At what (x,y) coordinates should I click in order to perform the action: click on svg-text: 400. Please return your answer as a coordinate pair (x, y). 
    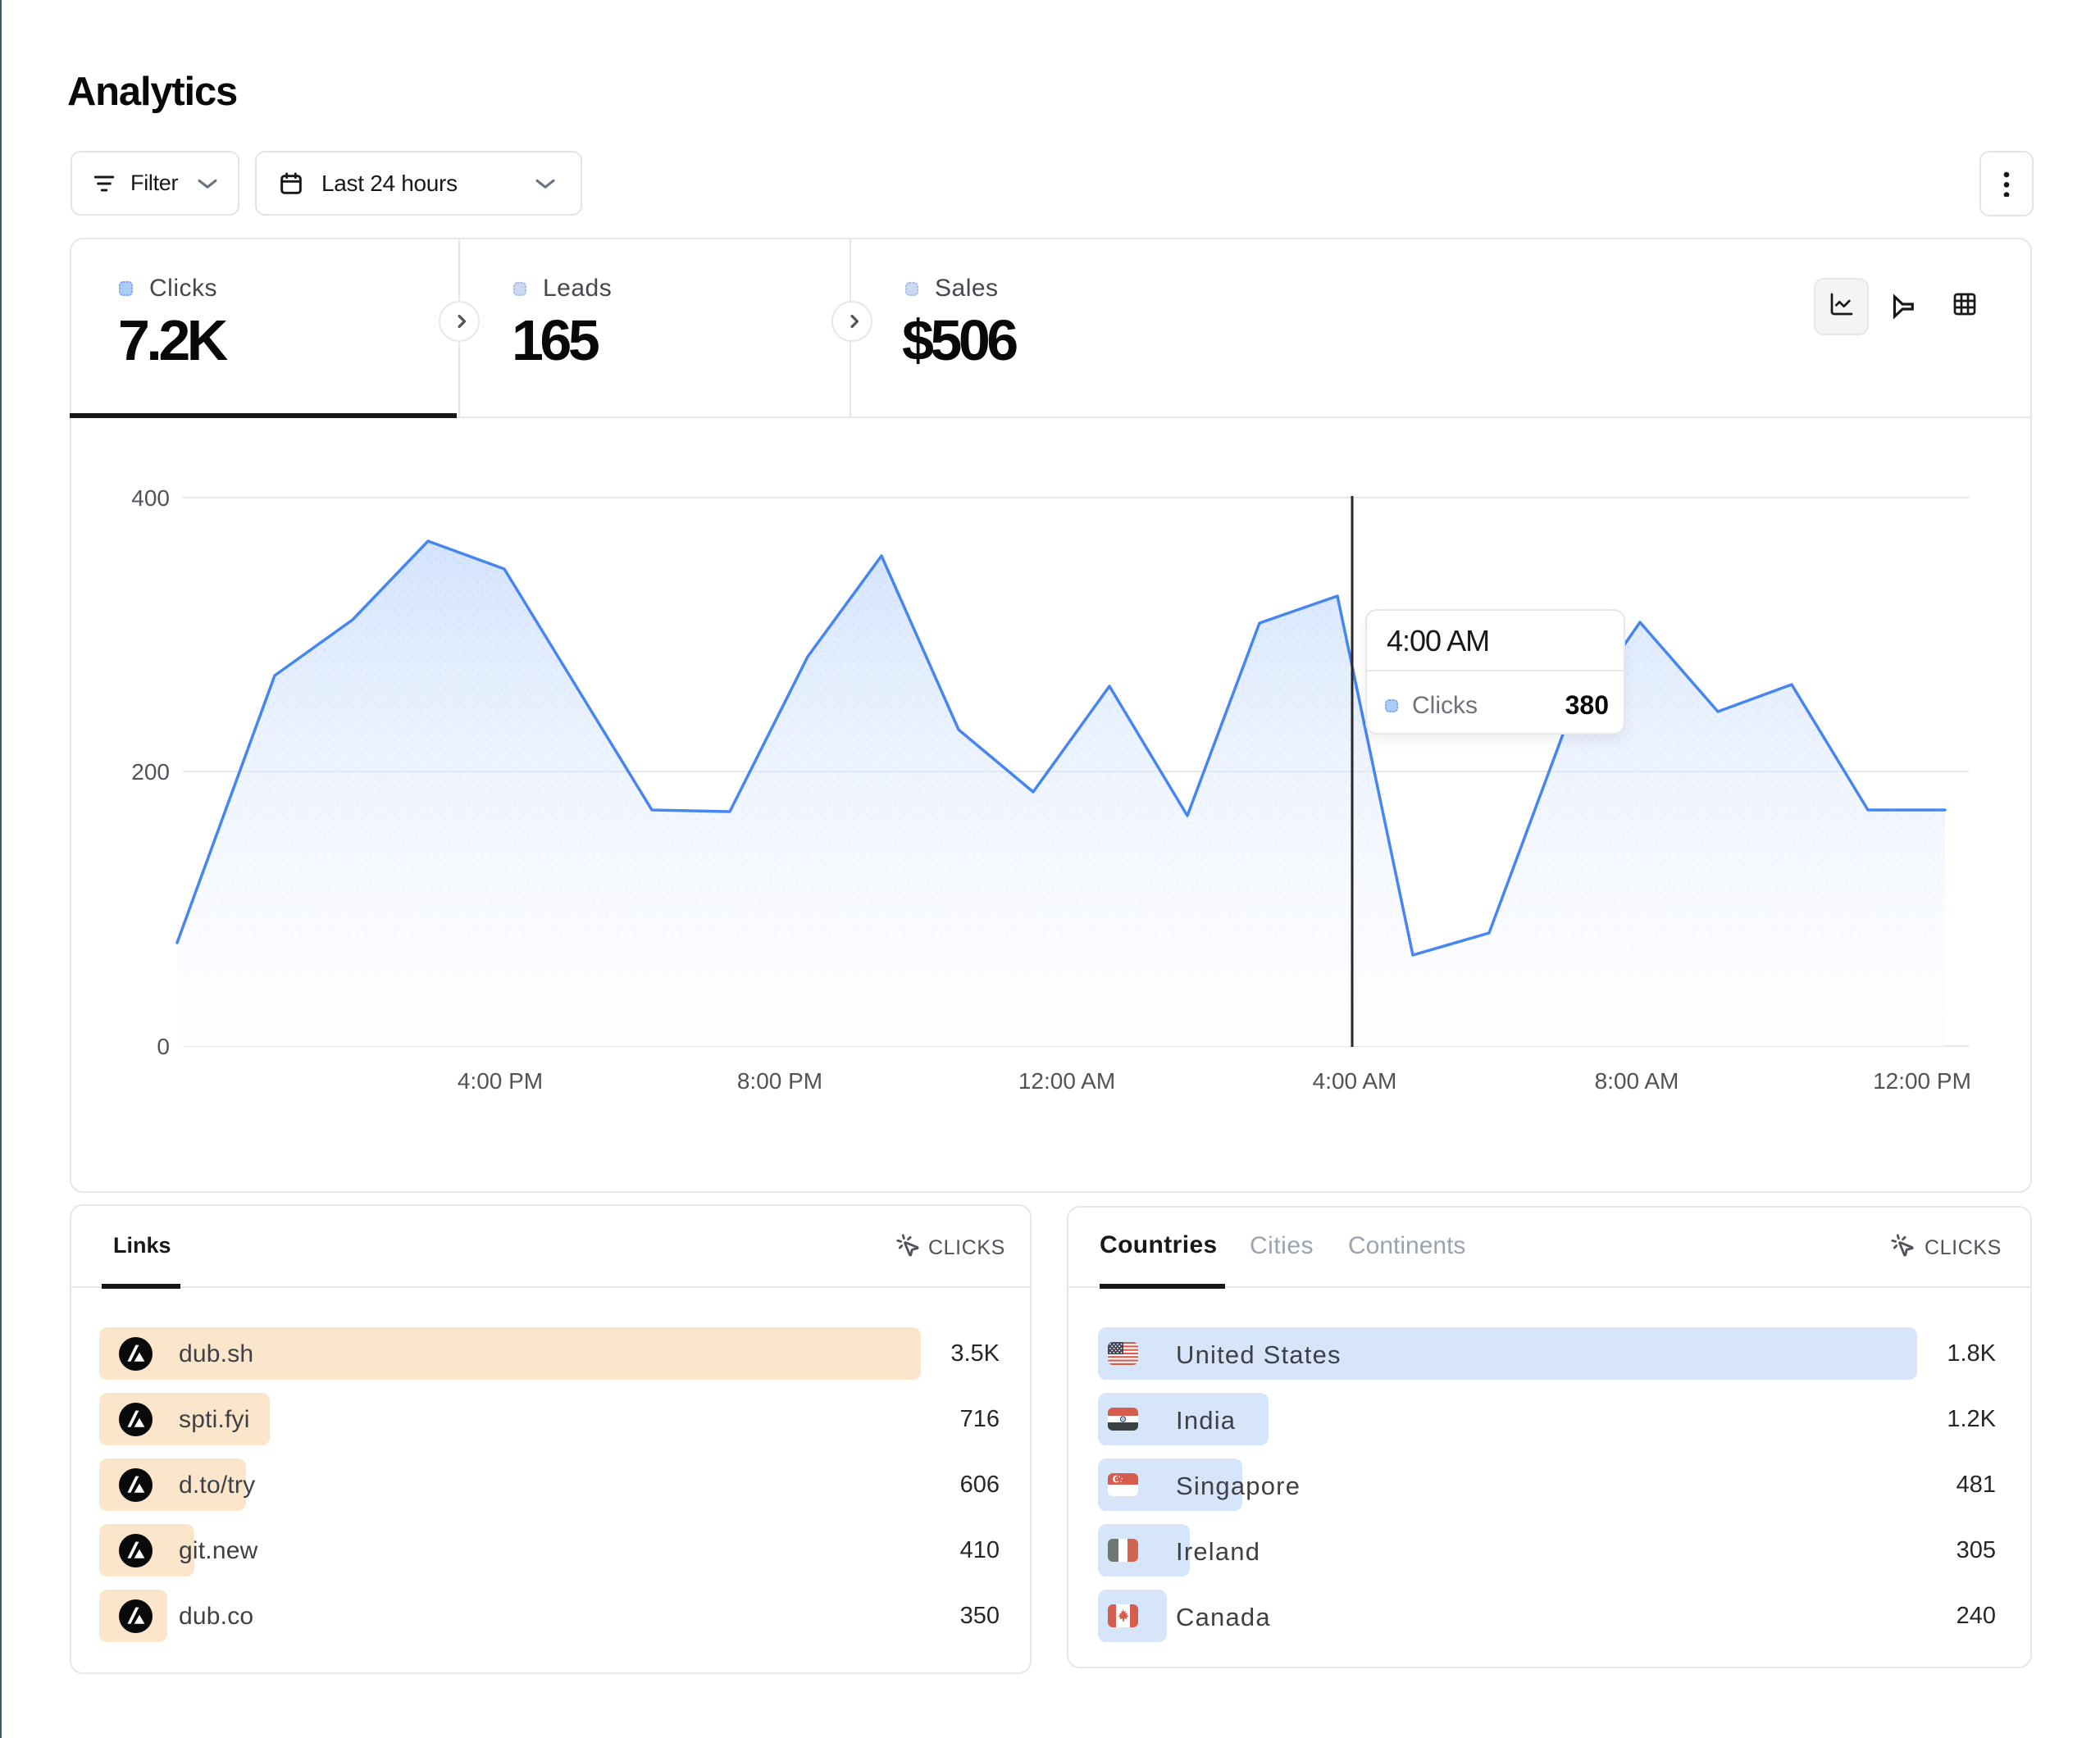
    Looking at the image, I should click on (150, 498).